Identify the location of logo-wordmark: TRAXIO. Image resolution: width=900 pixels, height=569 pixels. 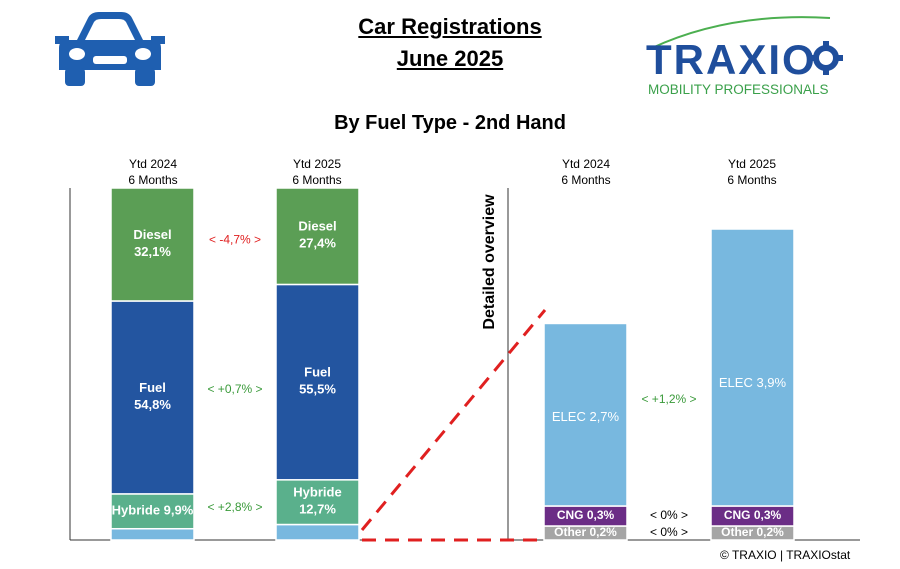
(731, 59).